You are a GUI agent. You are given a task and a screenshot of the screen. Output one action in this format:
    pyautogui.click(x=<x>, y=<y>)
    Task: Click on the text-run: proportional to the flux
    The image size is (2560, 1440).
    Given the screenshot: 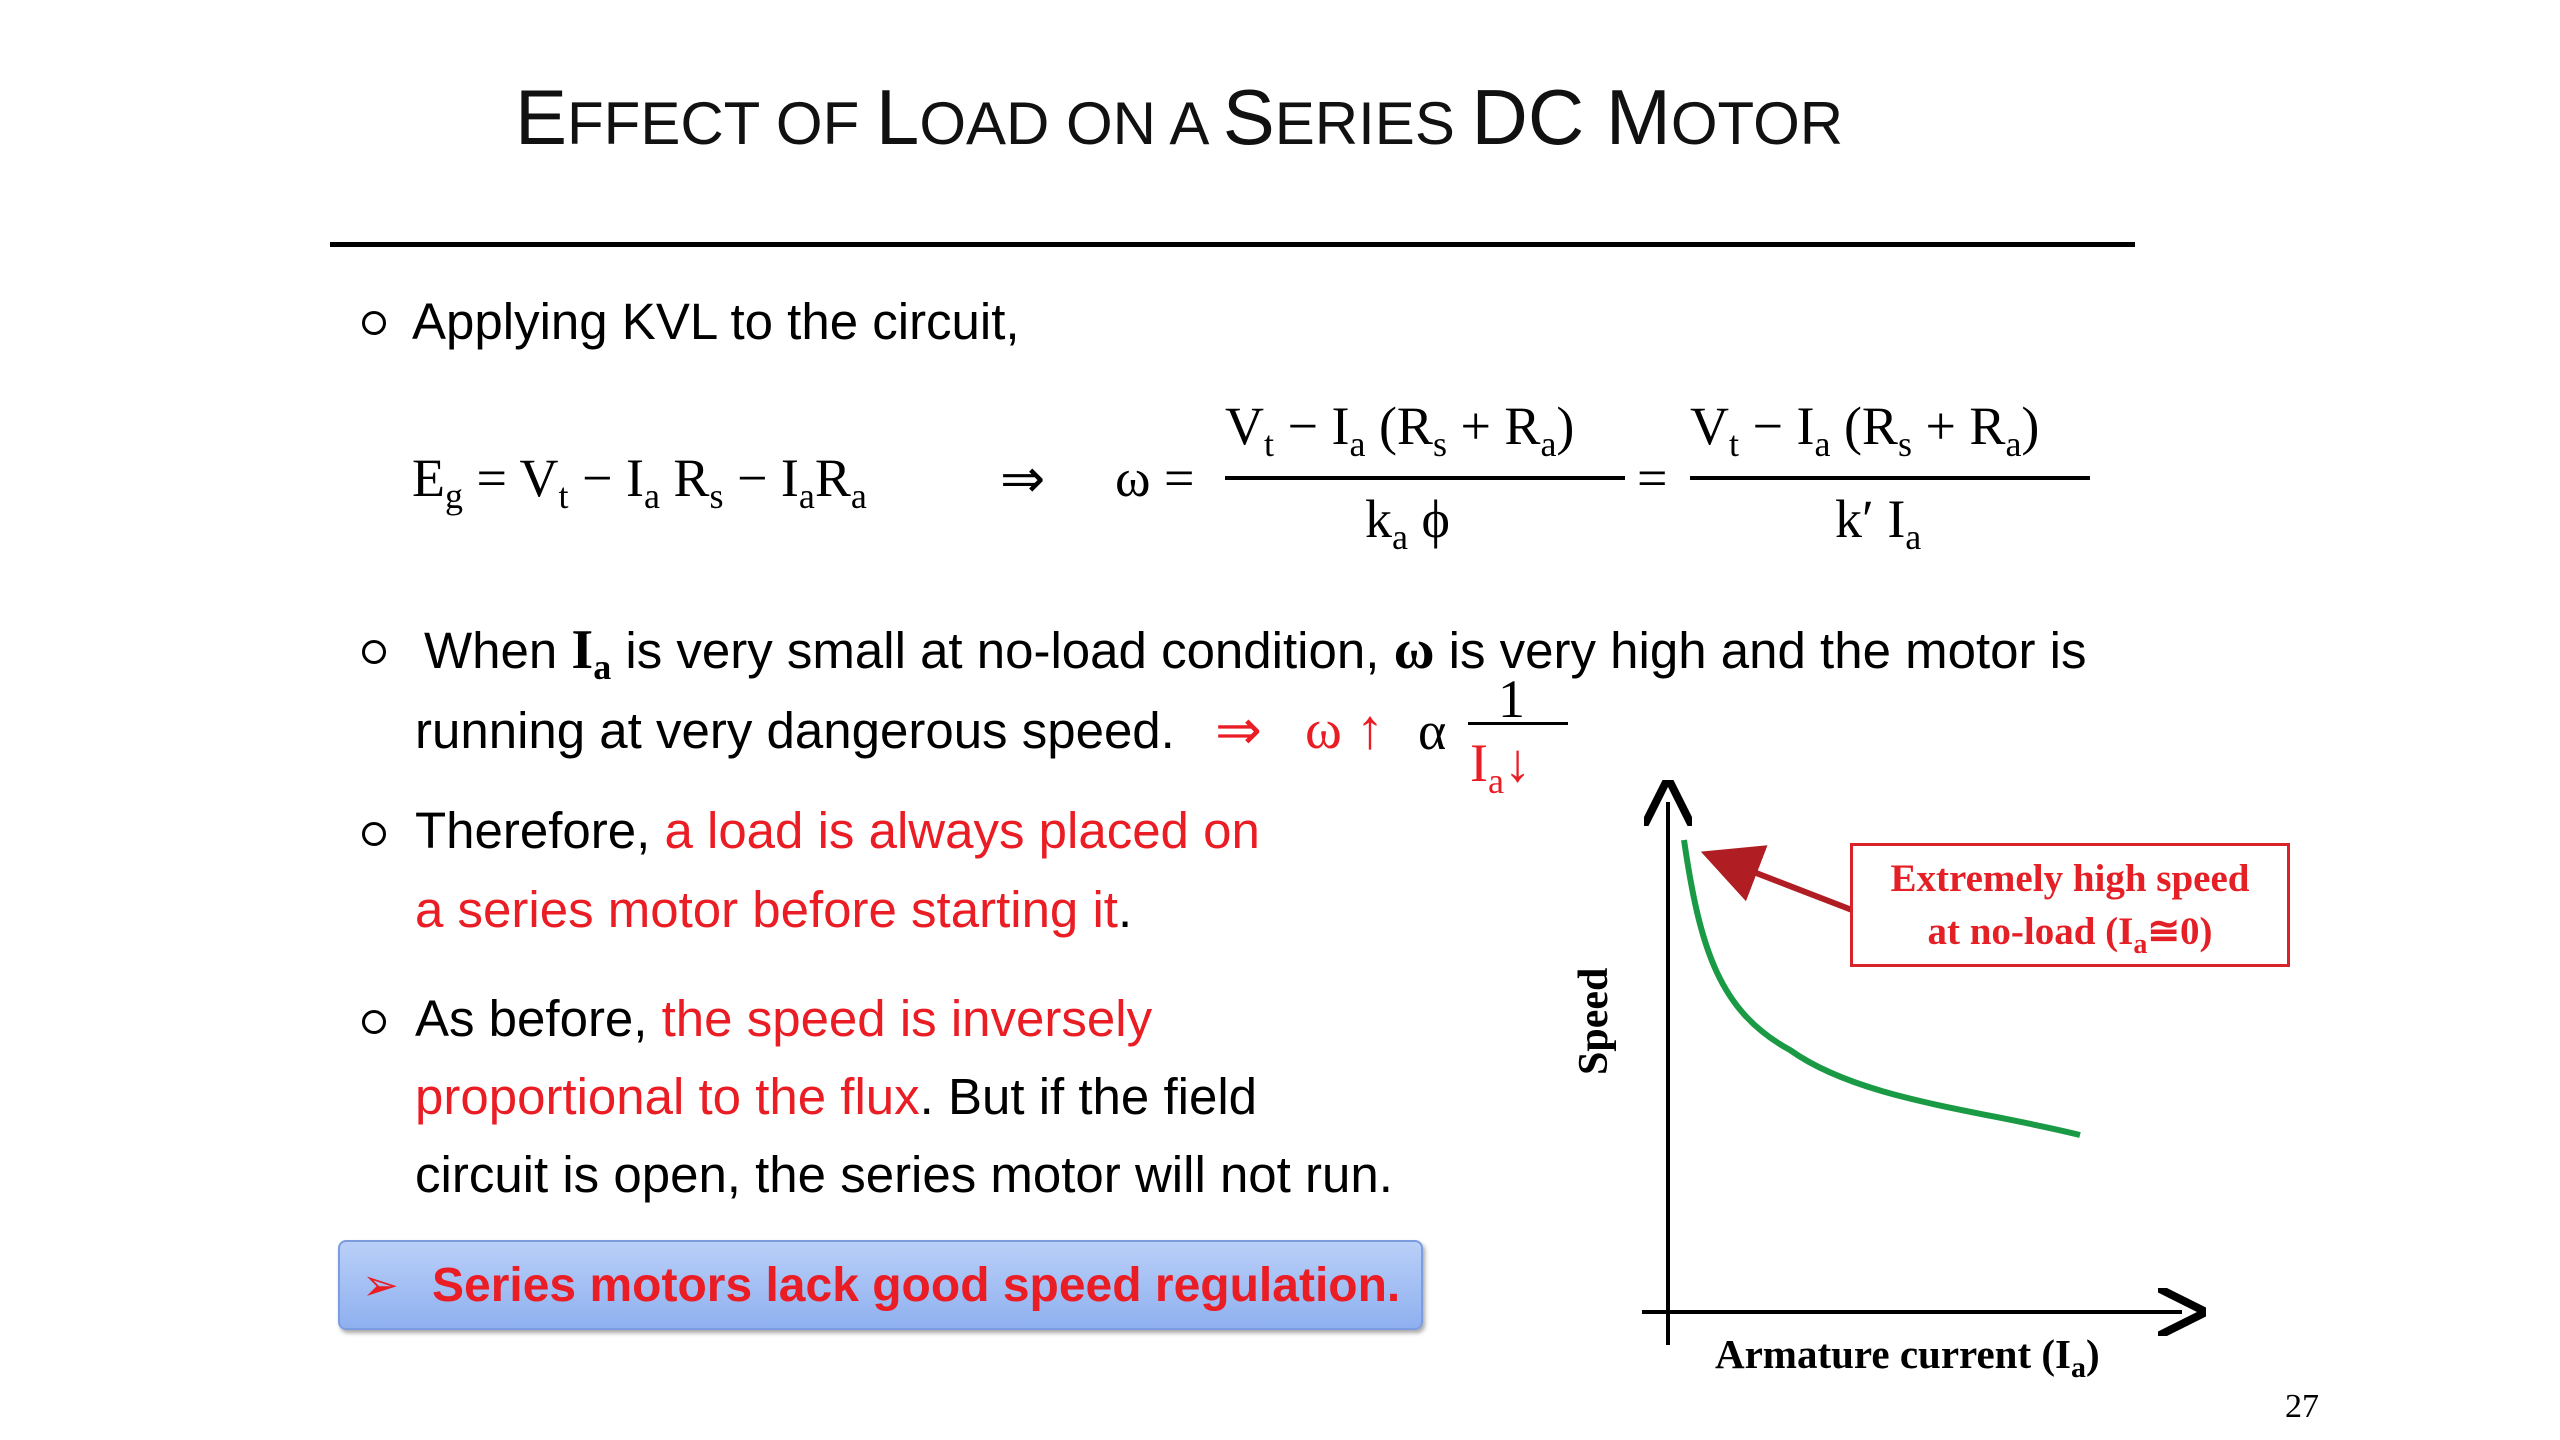 What is the action you would take?
    pyautogui.click(x=667, y=1096)
    